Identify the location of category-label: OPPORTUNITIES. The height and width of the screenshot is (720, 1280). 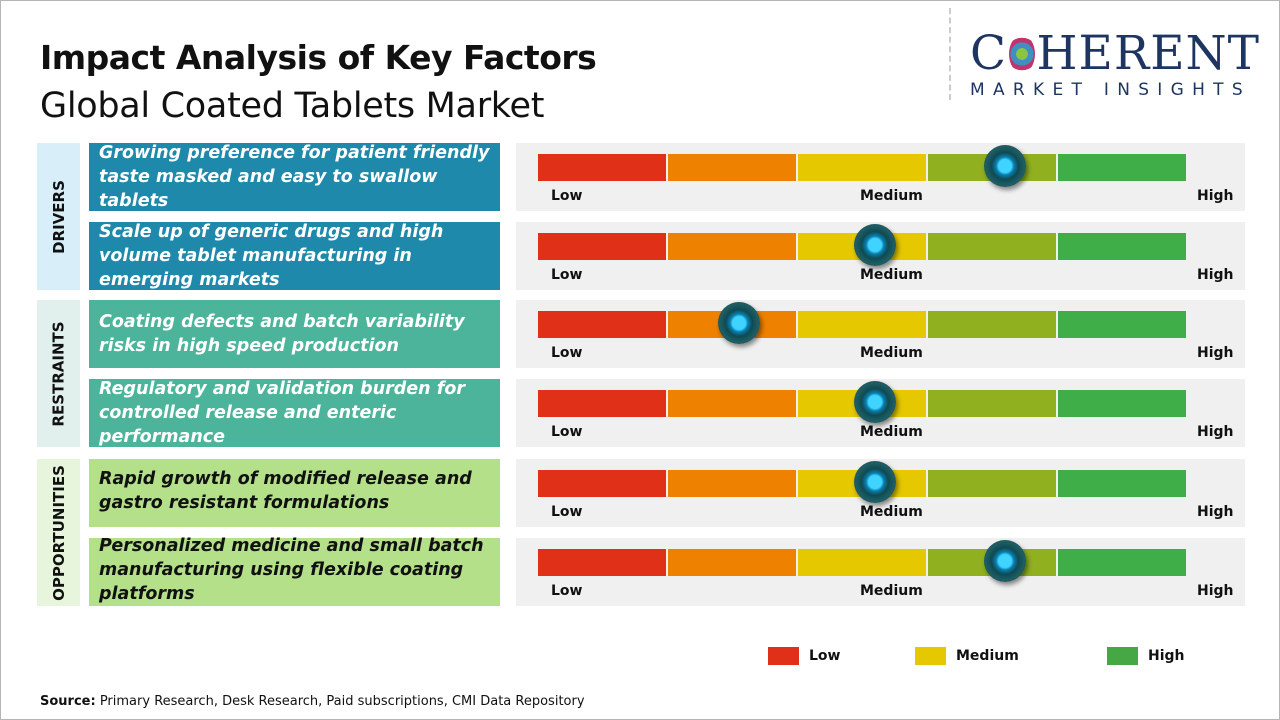
(58, 532).